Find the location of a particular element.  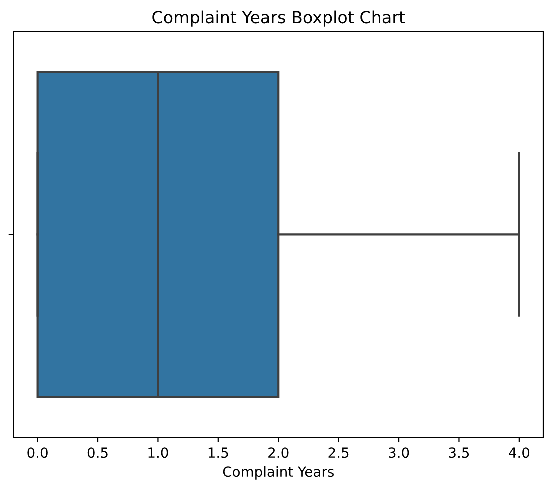

chart-title: Complaint Years Boxplot Chart is located at coordinates (279, 18).